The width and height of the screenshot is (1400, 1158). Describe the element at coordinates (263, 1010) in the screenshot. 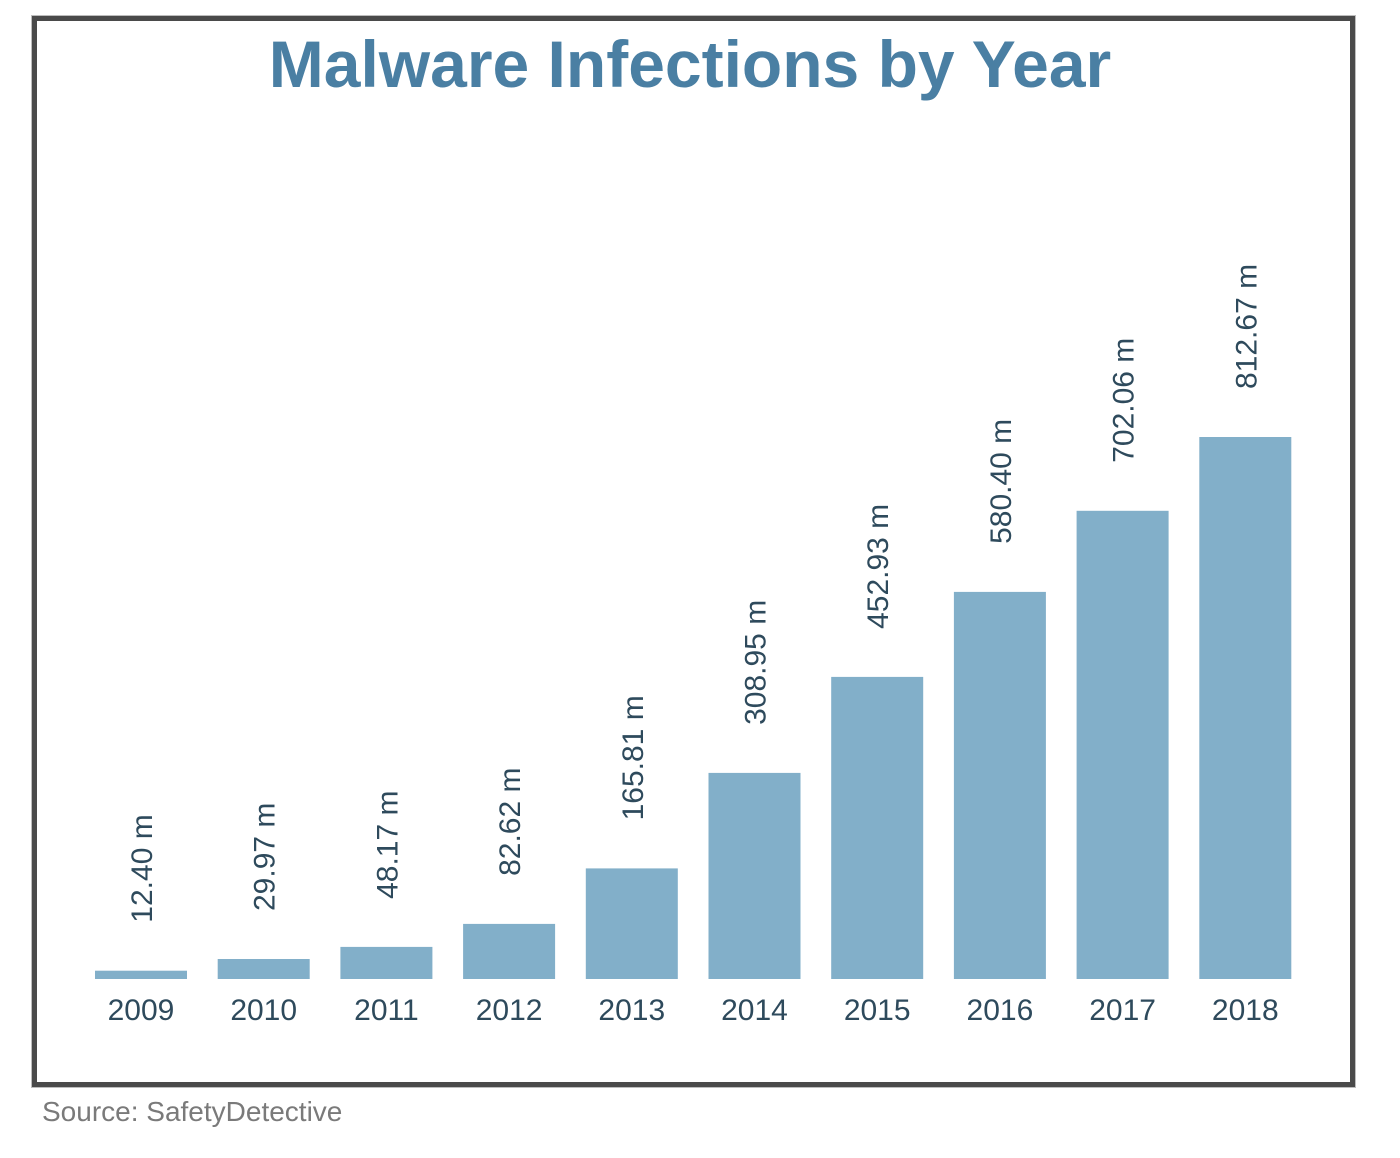

I see `x-tick-label-2010: 2010` at that location.